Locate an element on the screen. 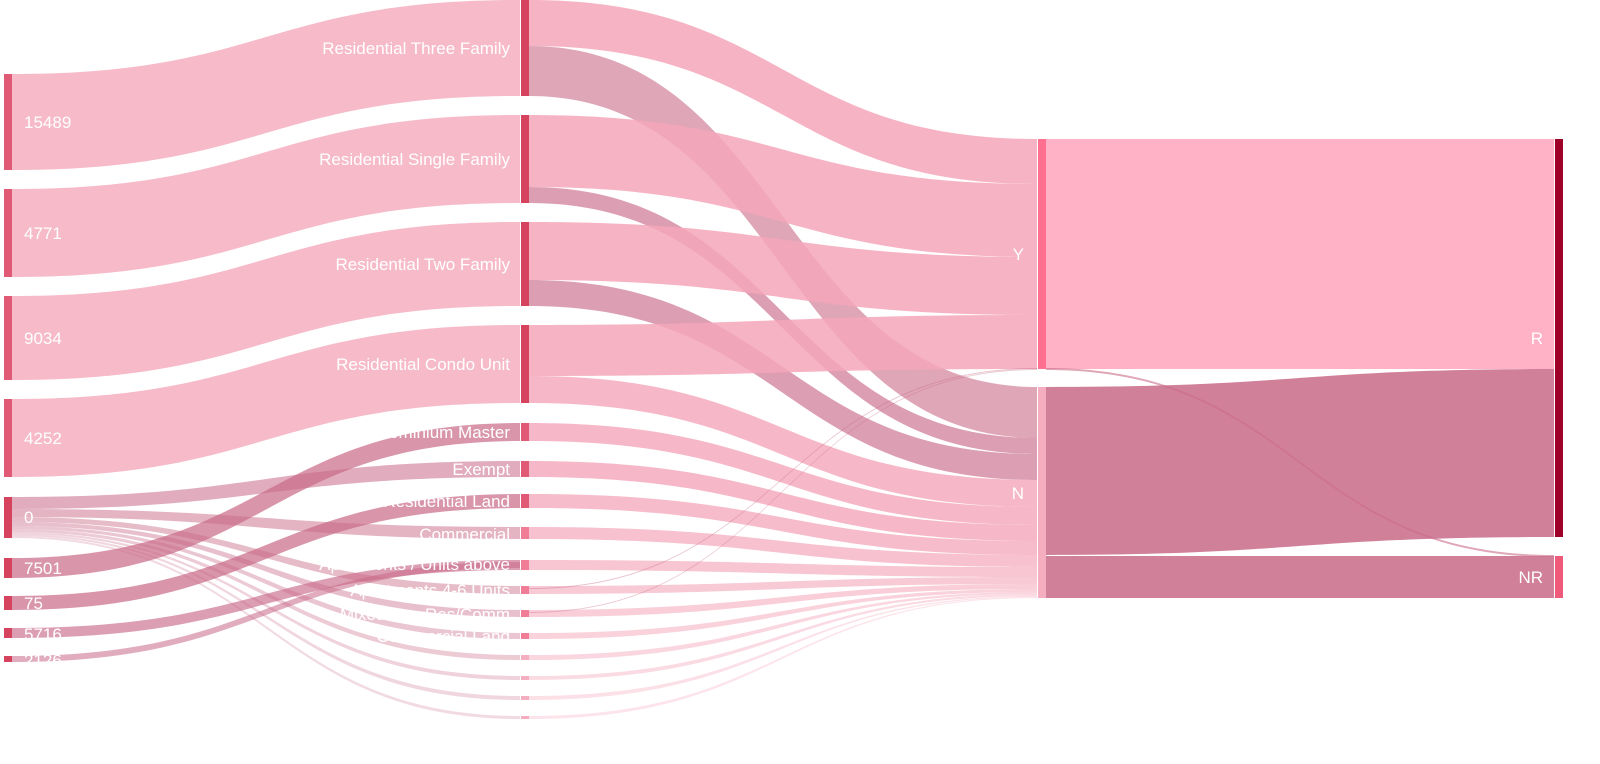 This screenshot has height=764, width=1600. node-bar-industrial is located at coordinates (525, 657).